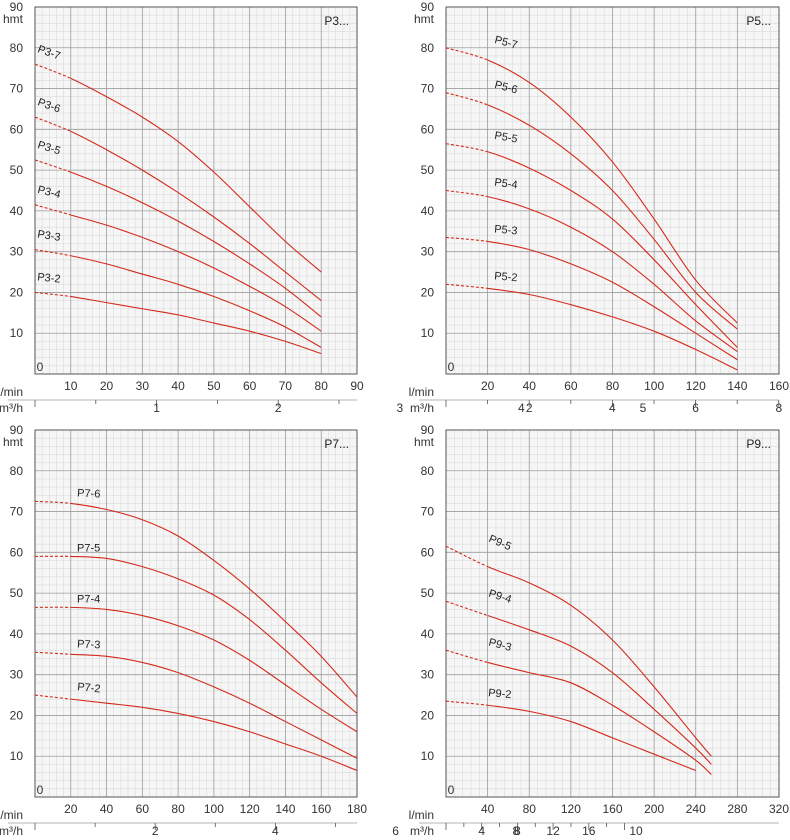  Describe the element at coordinates (214, 809) in the screenshot. I see `x-tick-label: 100` at that location.